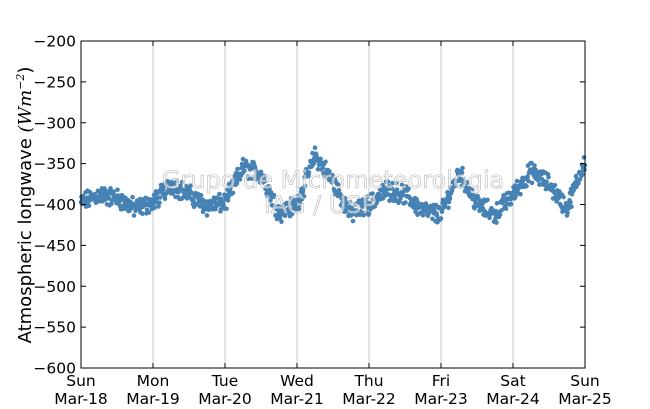 The image size is (650, 409). What do you see at coordinates (20, 82) in the screenshot?
I see `y-axis-label-exponent: −2` at bounding box center [20, 82].